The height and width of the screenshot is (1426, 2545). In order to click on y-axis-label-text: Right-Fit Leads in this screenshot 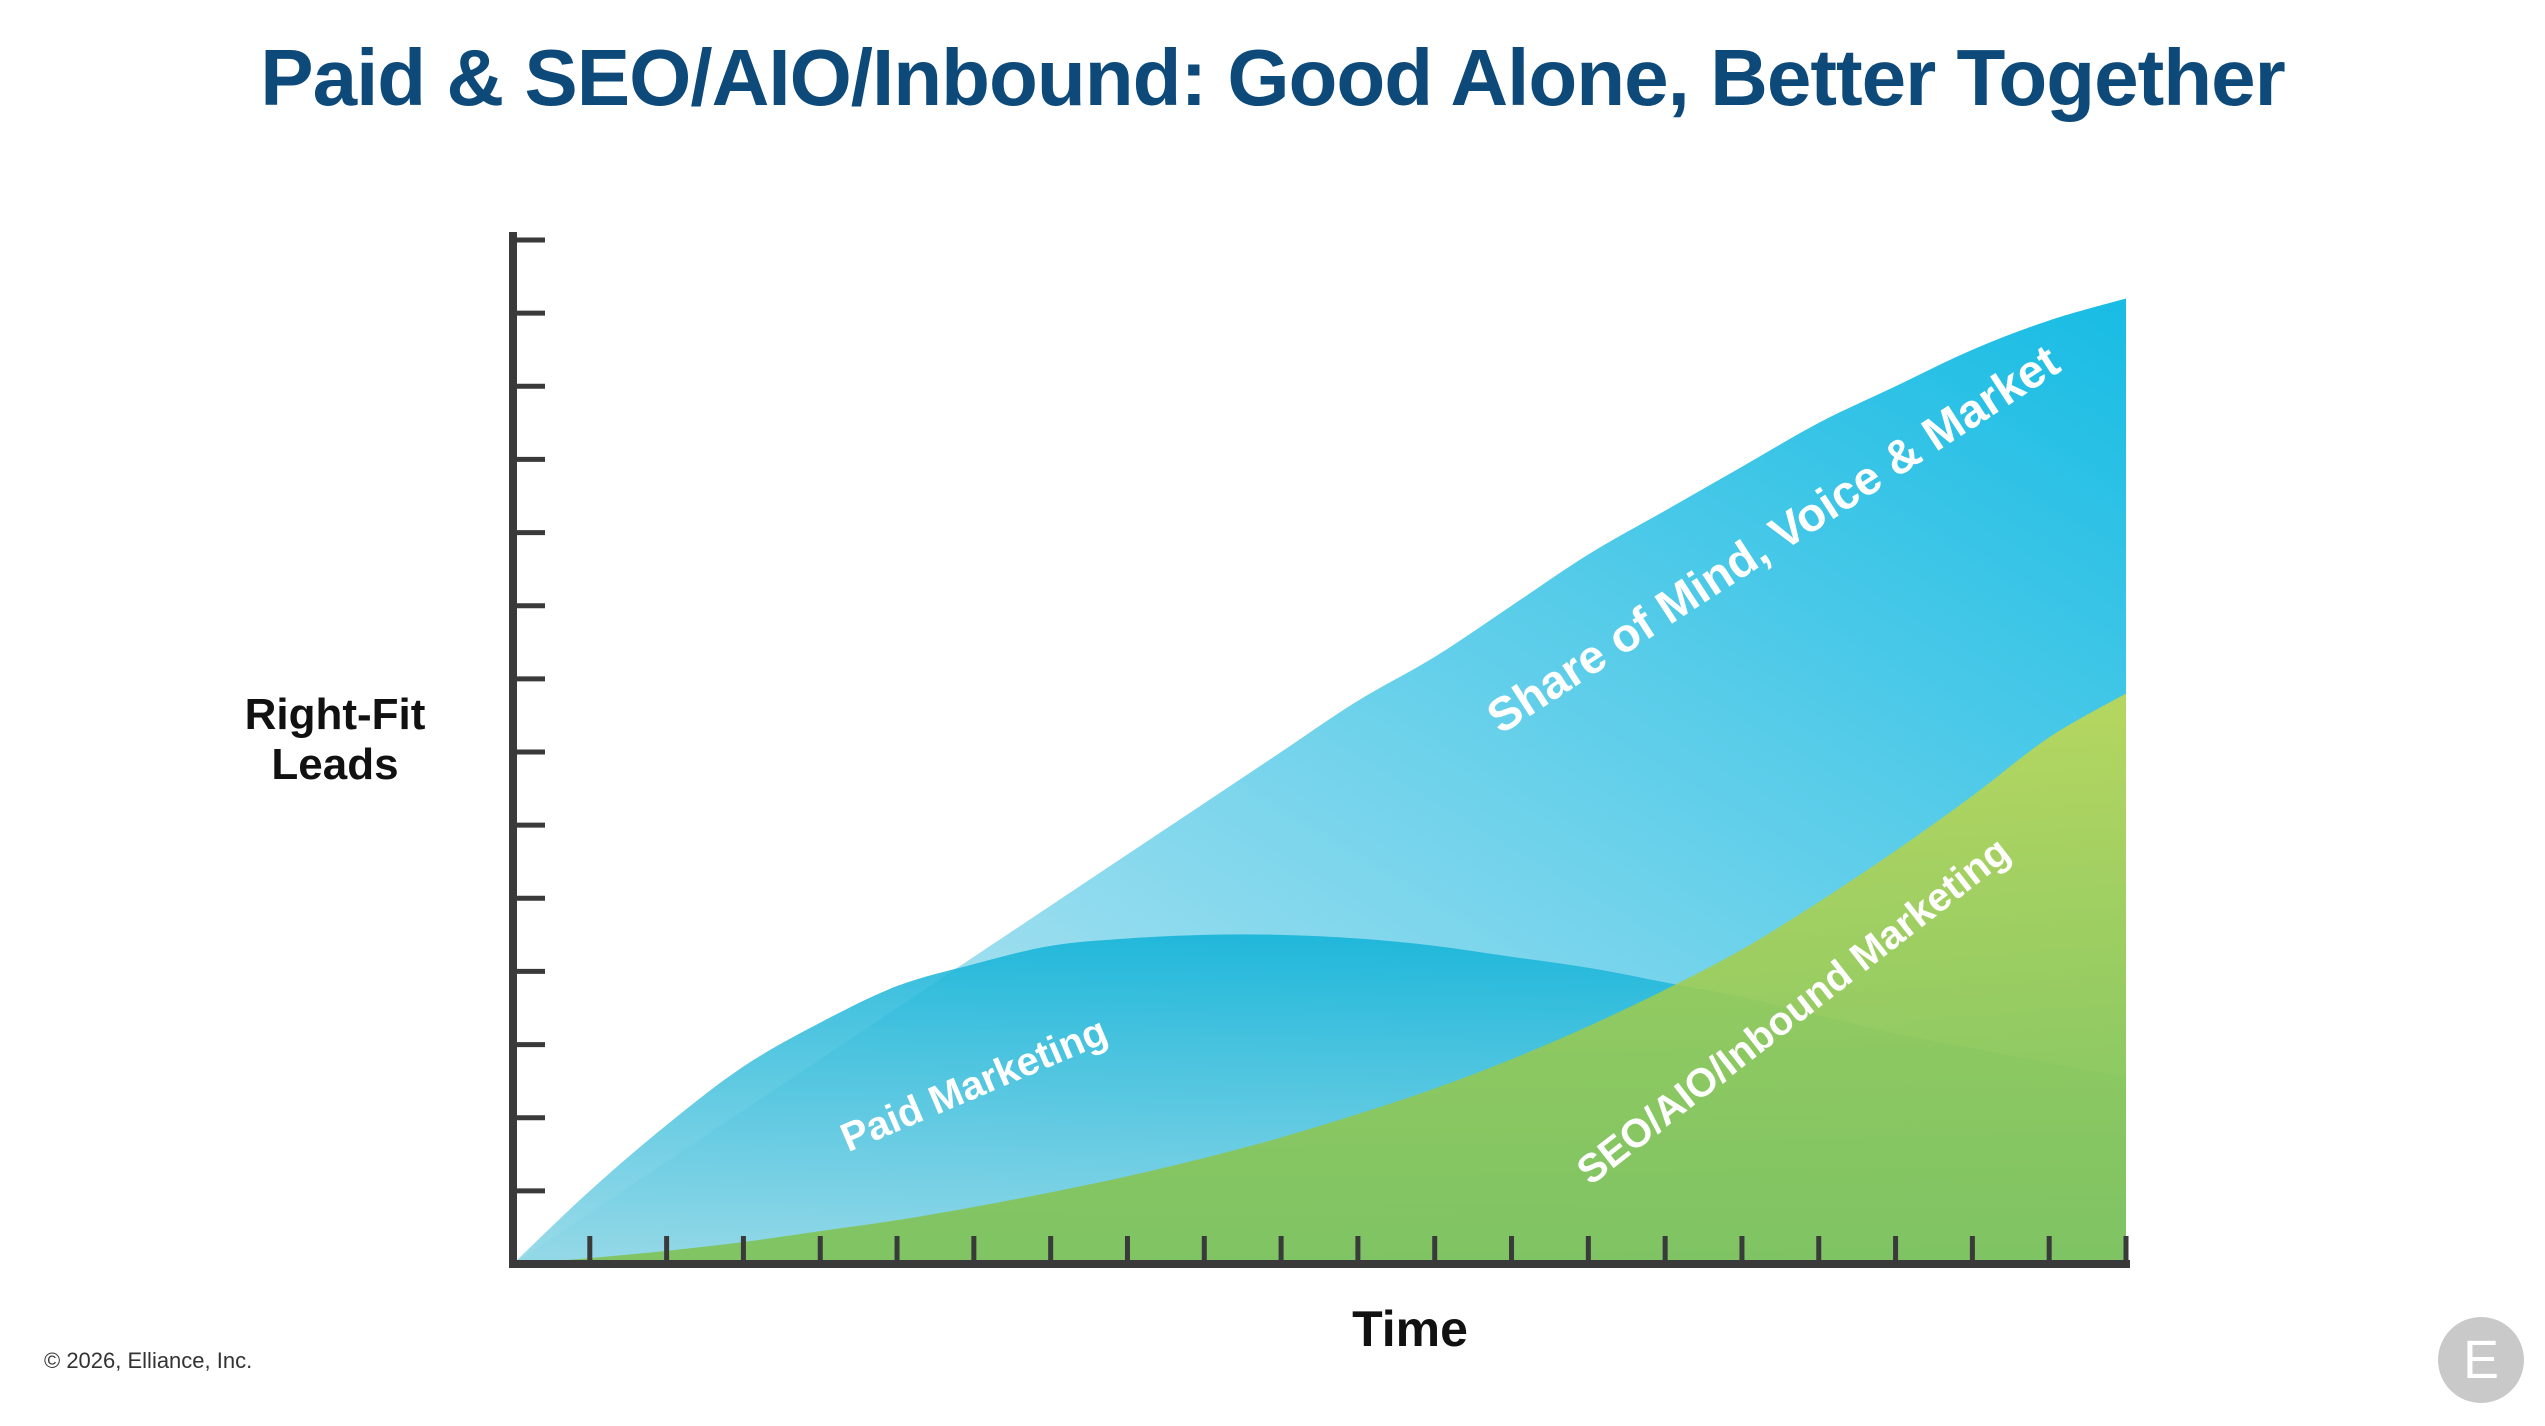, I will do `click(335, 739)`.